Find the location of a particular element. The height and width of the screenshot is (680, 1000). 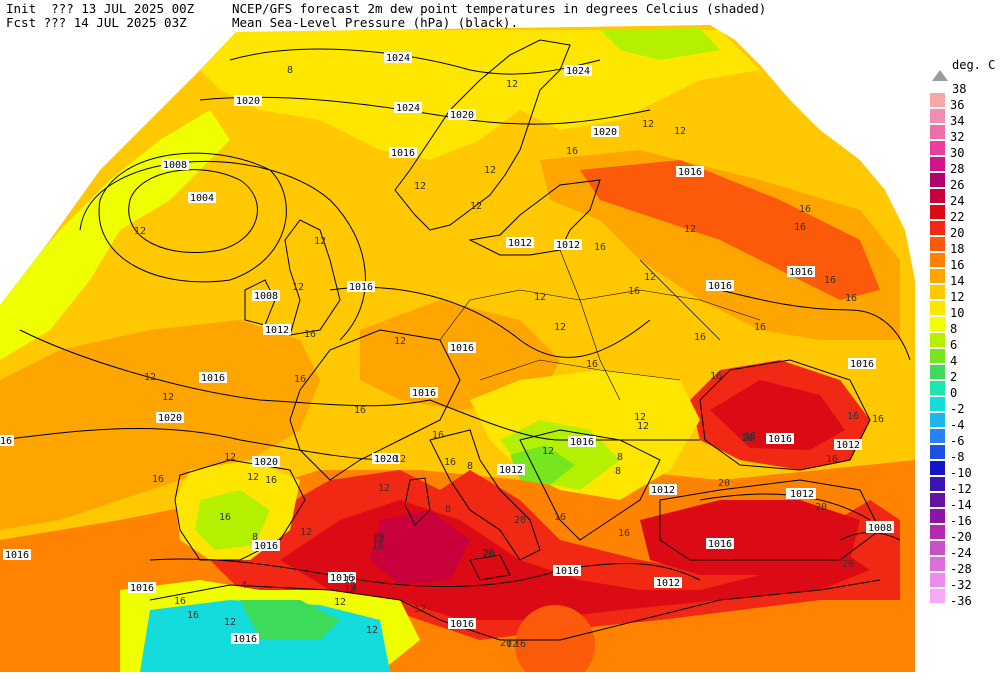

legend-entry: 20 is located at coordinates (961, 229).